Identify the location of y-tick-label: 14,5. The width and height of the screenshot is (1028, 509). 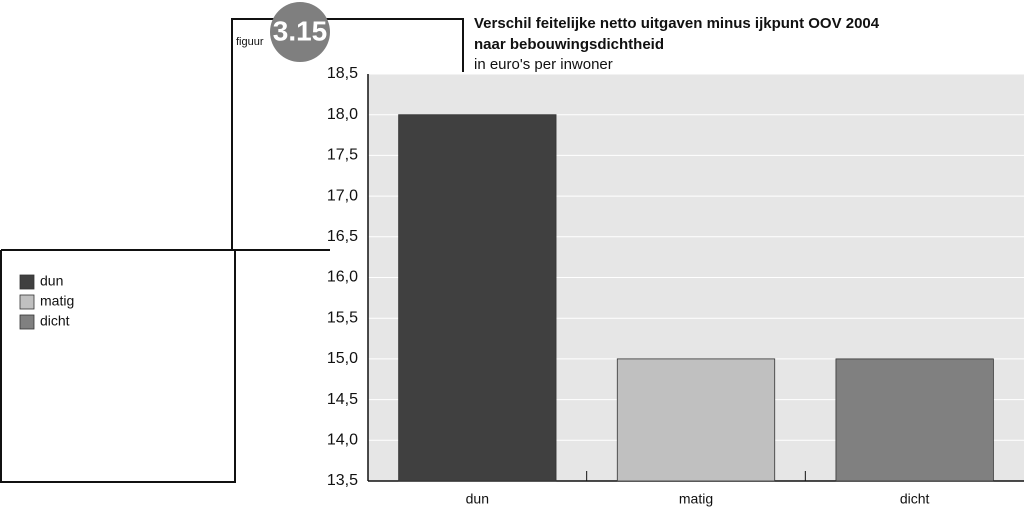
(342, 399).